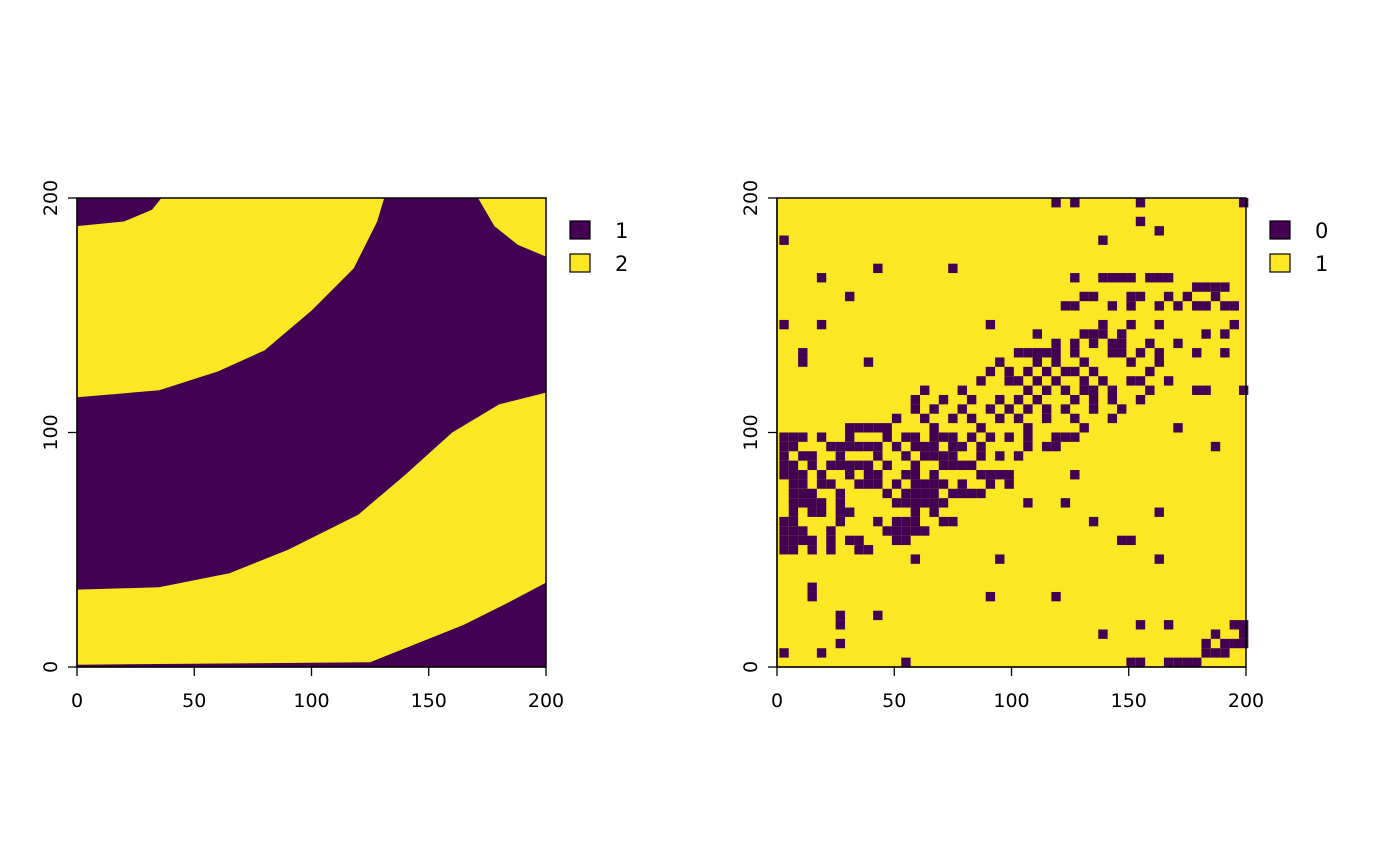 This screenshot has width=1400, height=866. Describe the element at coordinates (311, 701) in the screenshot. I see `x-tick-label: 100` at that location.